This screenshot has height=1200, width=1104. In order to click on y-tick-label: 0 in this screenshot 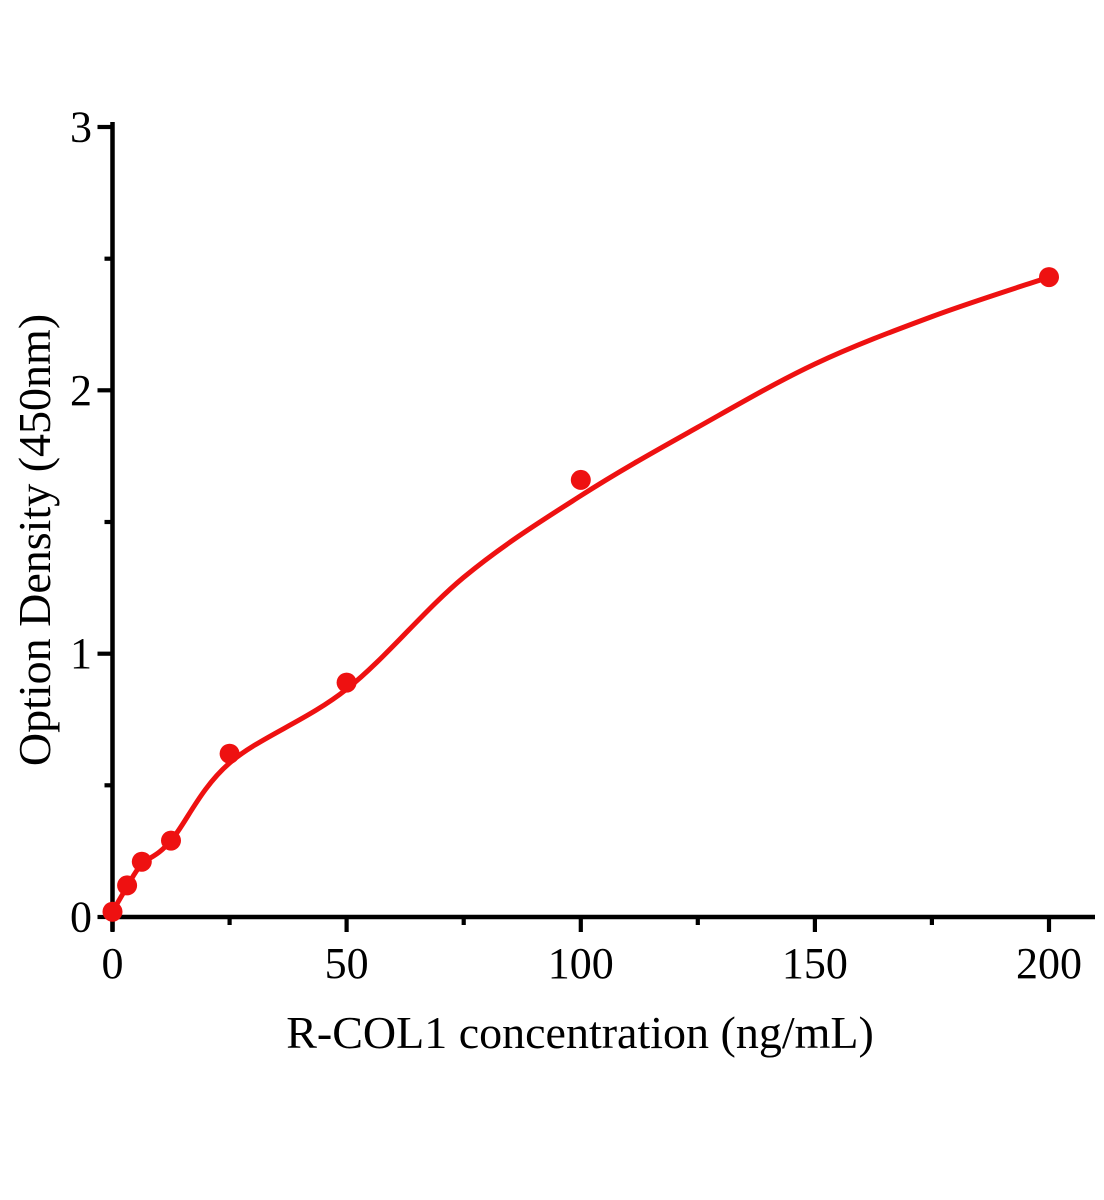, I will do `click(81, 917)`.